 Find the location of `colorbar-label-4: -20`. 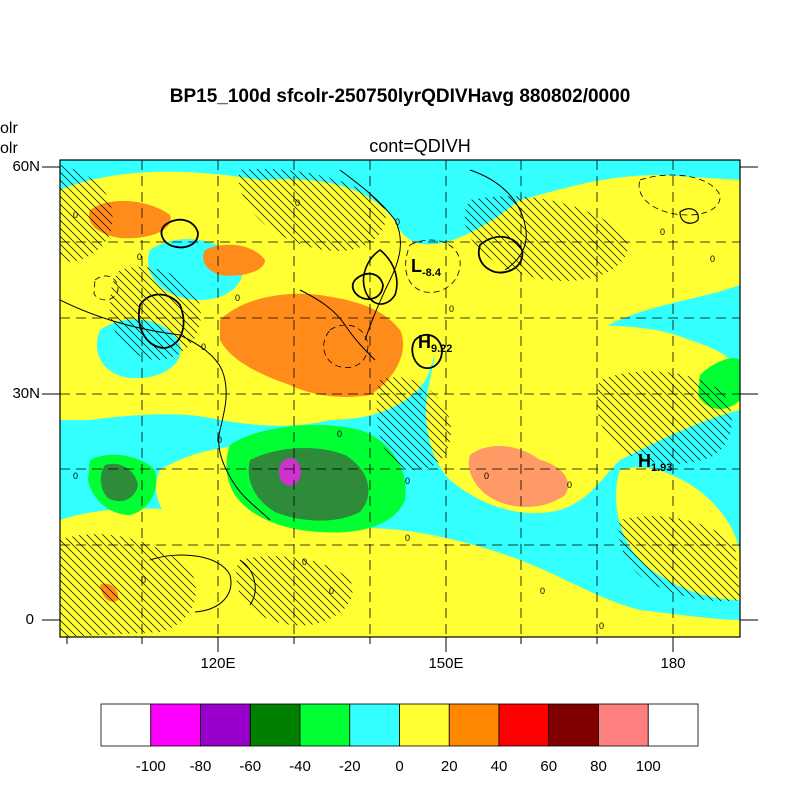

colorbar-label-4: -20 is located at coordinates (349, 766).